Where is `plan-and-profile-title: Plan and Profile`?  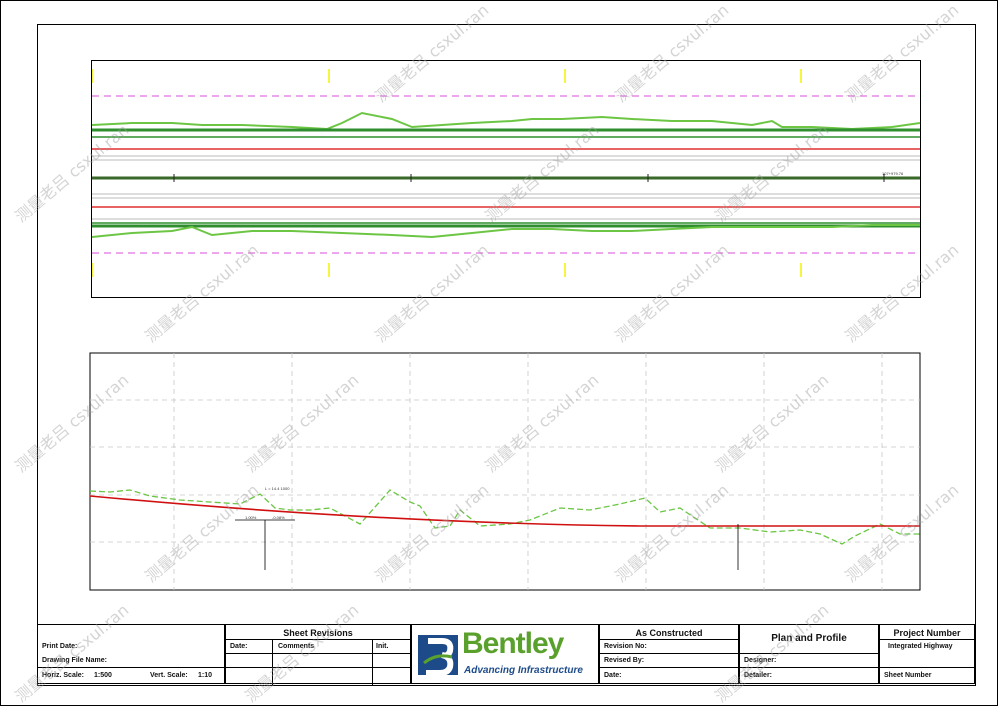
plan-and-profile-title: Plan and Profile is located at coordinates (809, 638).